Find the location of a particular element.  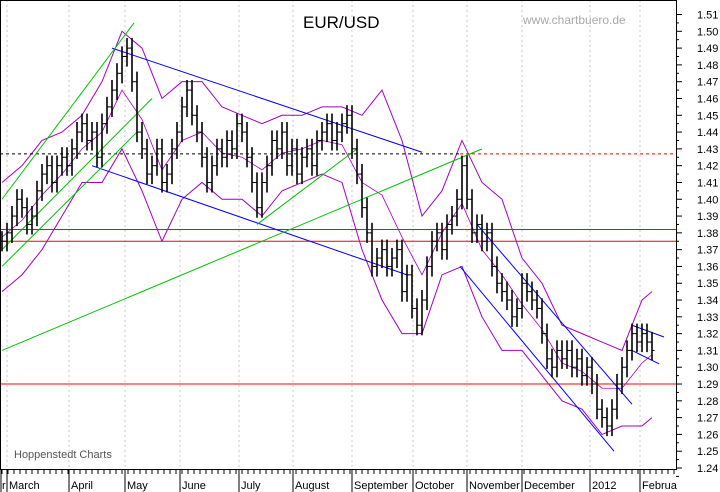

y-tick-label: 1.45 is located at coordinates (707, 116).